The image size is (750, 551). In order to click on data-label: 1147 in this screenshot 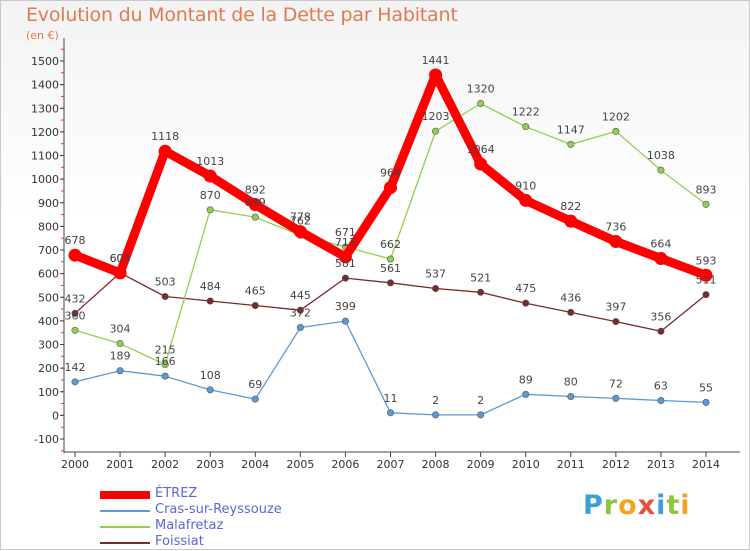, I will do `click(571, 129)`.